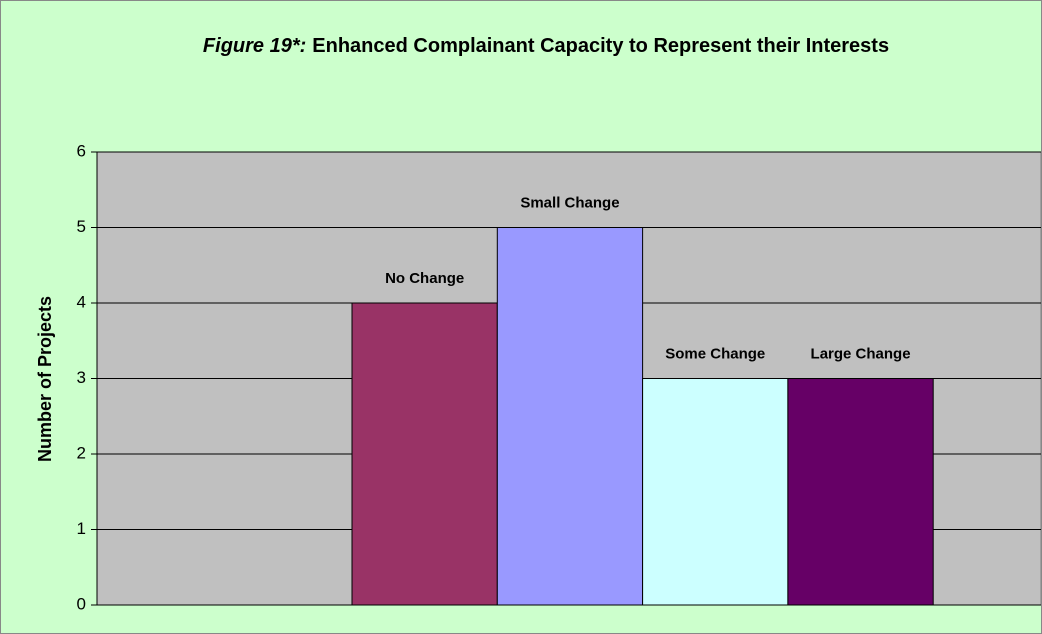  Describe the element at coordinates (81, 528) in the screenshot. I see `y-tick-label: 1` at that location.